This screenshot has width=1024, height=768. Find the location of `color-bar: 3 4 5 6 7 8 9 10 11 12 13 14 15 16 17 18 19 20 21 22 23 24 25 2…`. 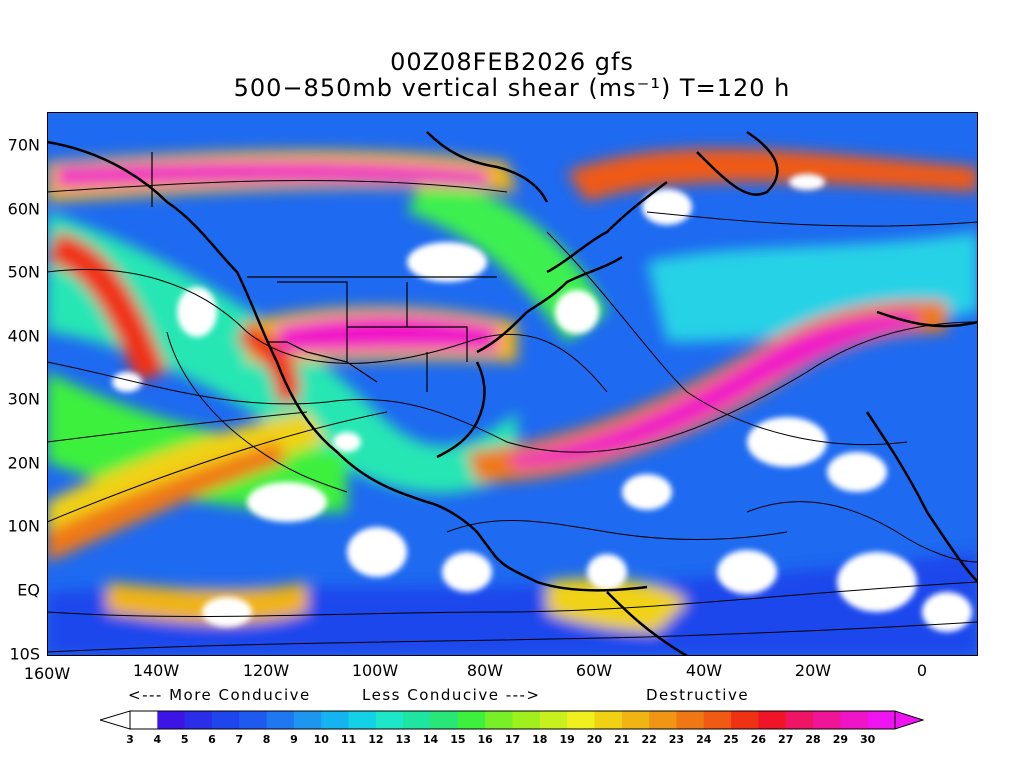

color-bar: 3 4 5 6 7 8 9 10 11 12 13 14 15 16 17 18 19 20 21 22 23 24 25 2… is located at coordinates (512, 728).